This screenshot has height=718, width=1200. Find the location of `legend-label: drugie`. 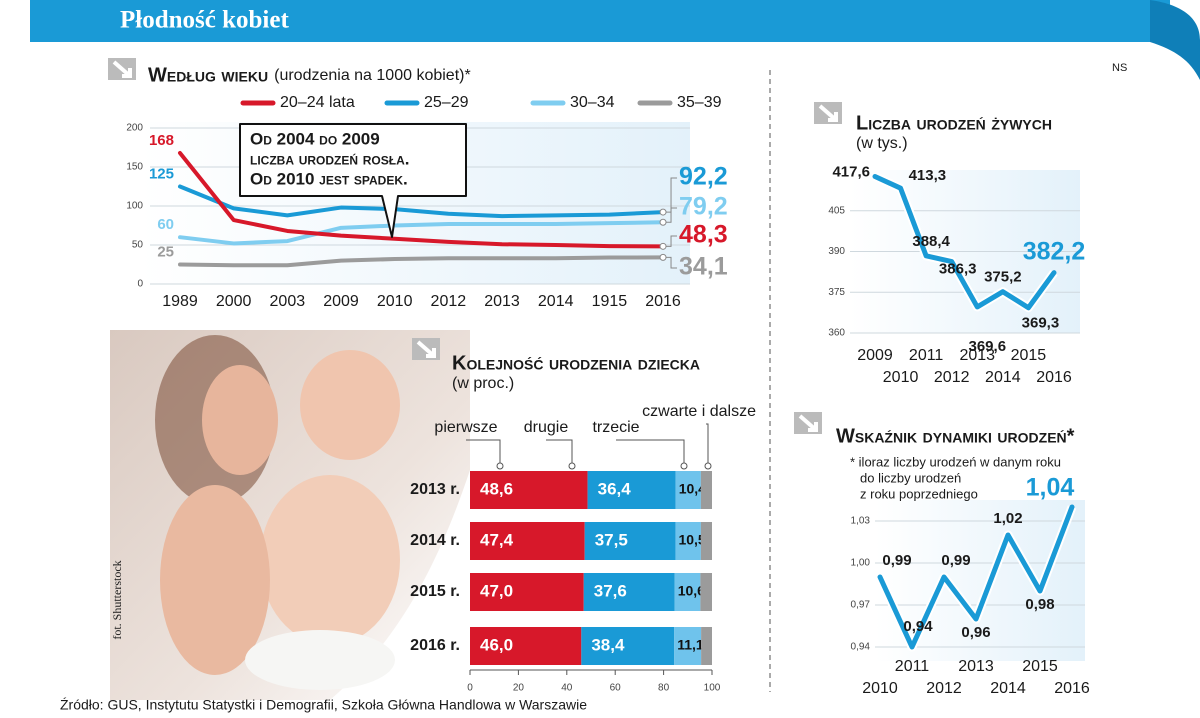

legend-label: drugie is located at coordinates (546, 427).